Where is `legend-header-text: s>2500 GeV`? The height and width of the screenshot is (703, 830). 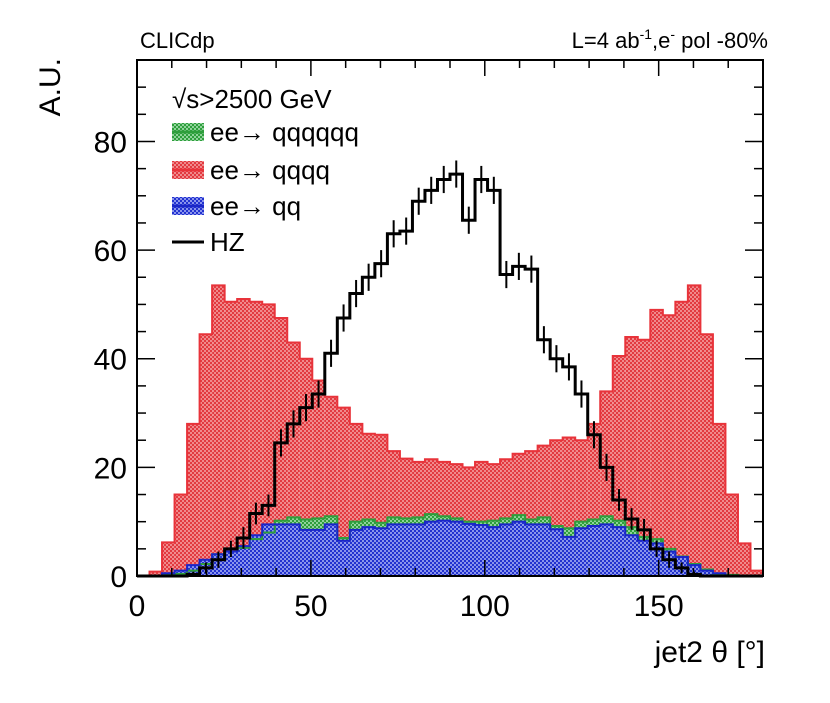 legend-header-text: s>2500 GeV is located at coordinates (259, 99).